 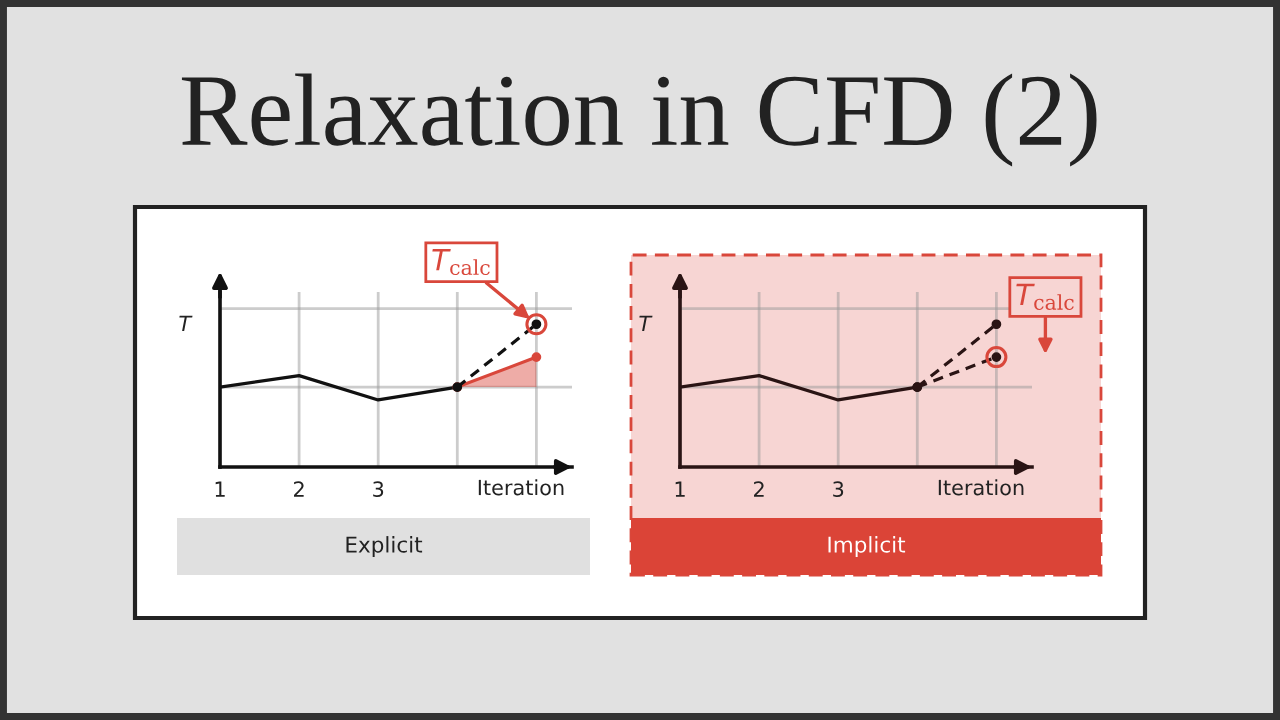 What do you see at coordinates (384, 546) in the screenshot?
I see `text: Explicit` at bounding box center [384, 546].